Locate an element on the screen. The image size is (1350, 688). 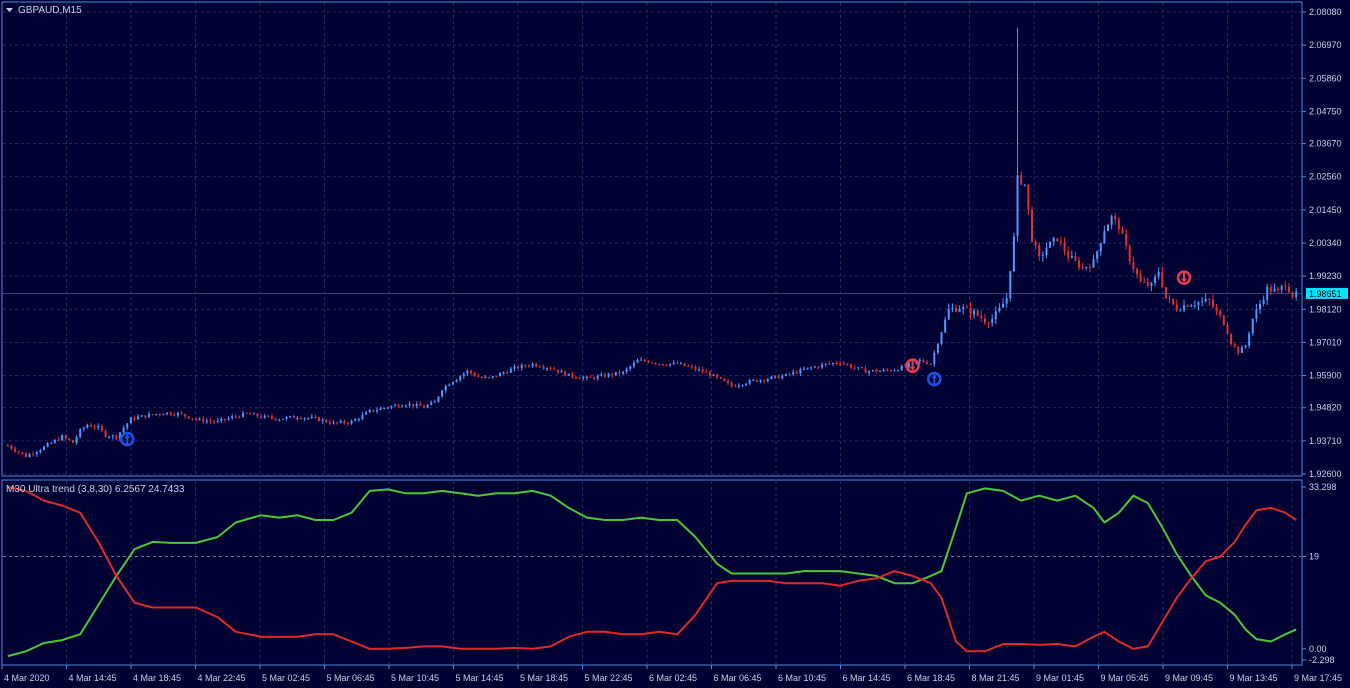
price-tick-label: 2.05860 is located at coordinates (1325, 78).